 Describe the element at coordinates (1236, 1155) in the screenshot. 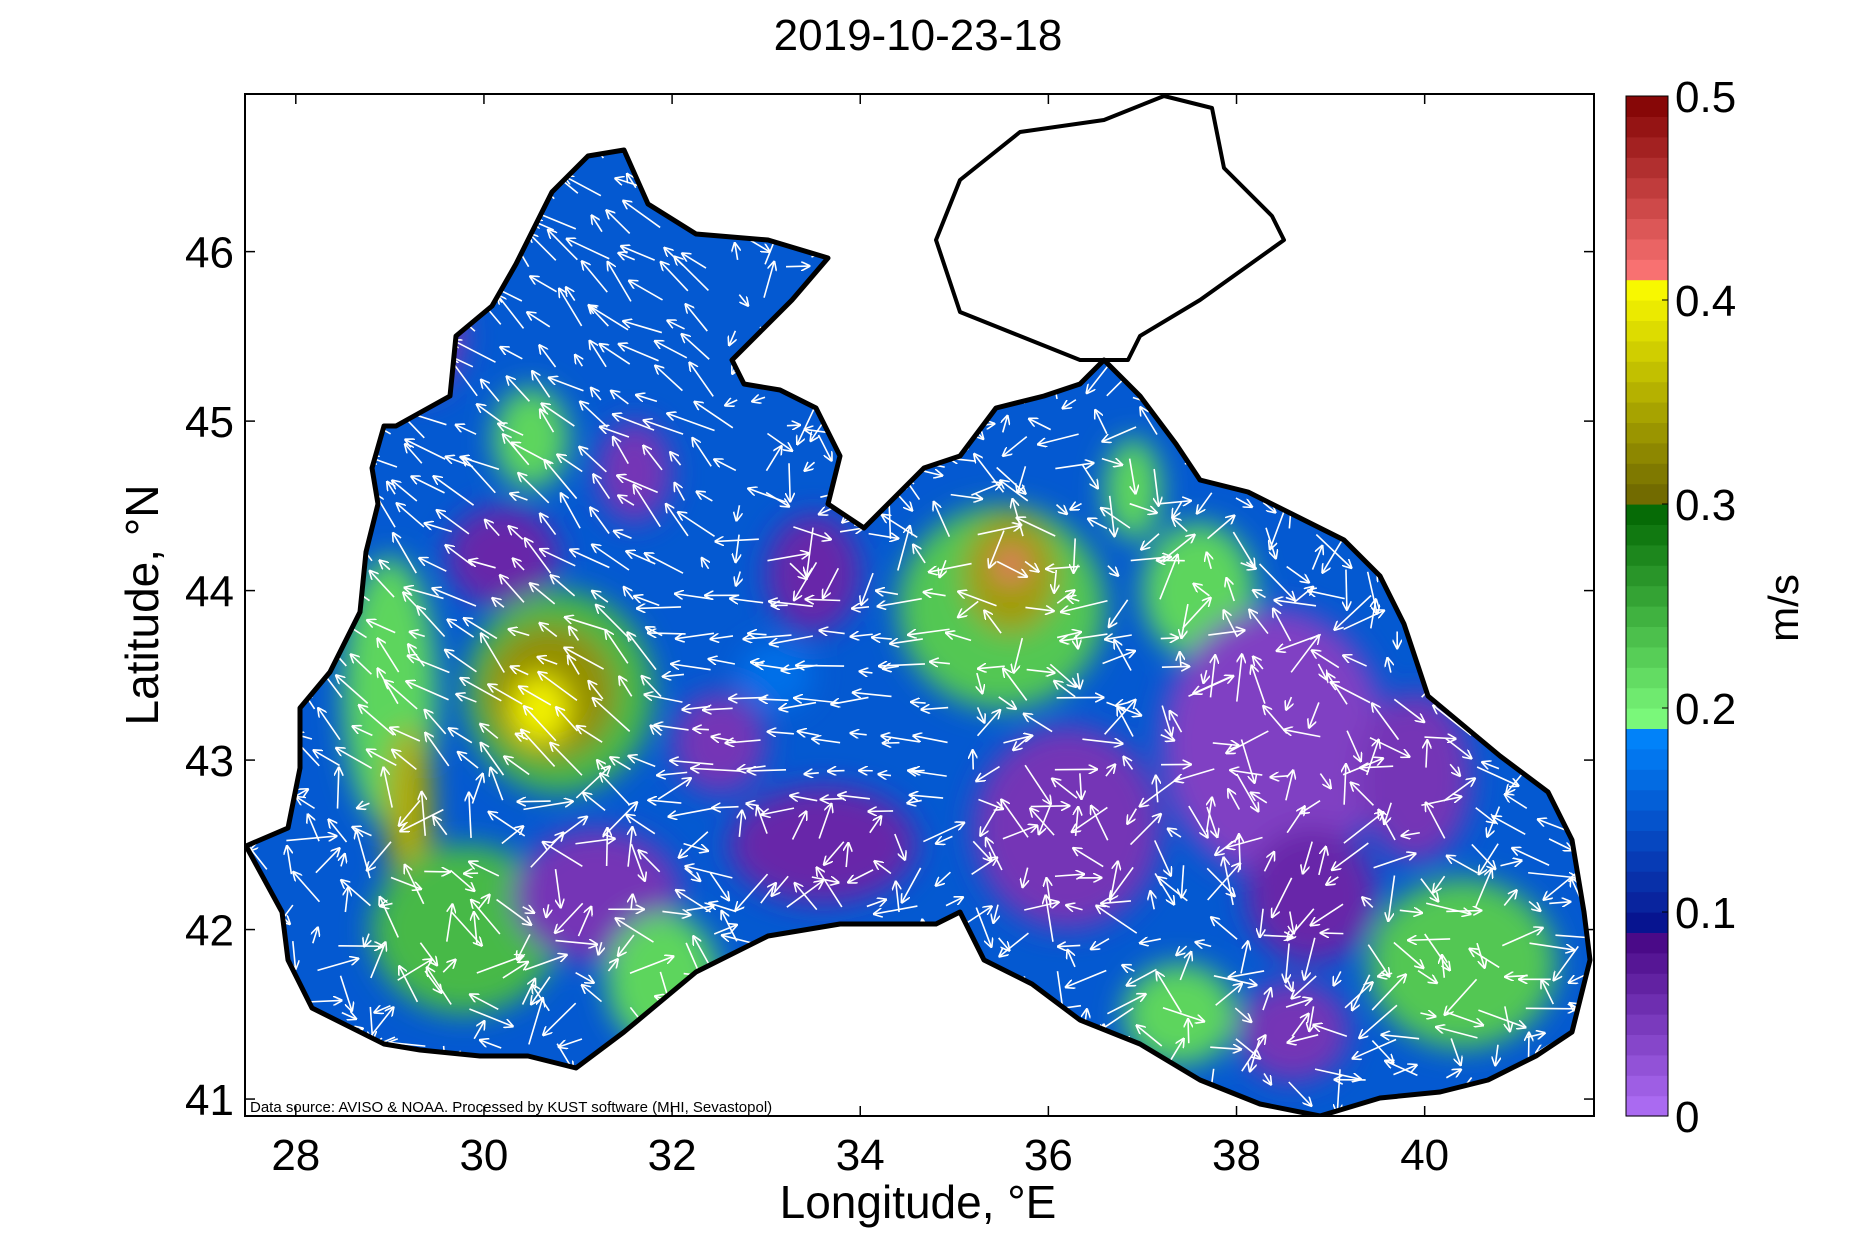

I see `x-tick-label: 38` at that location.